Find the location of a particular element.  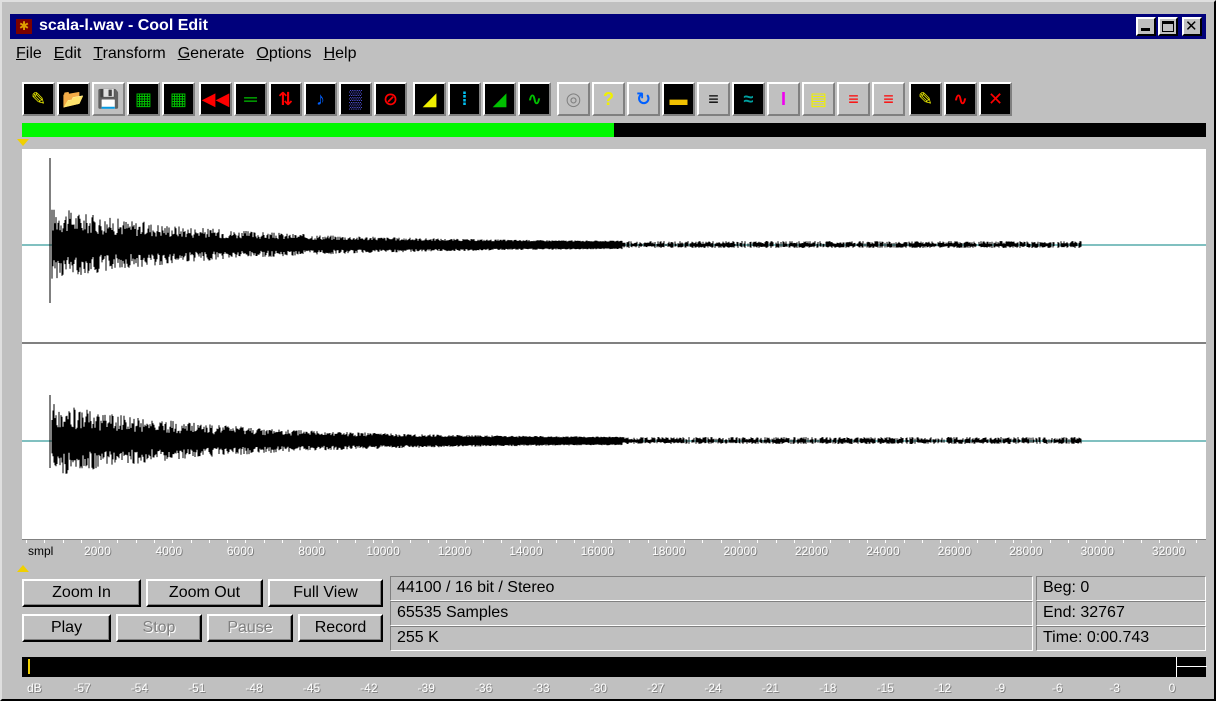

levels-icon: ▬ is located at coordinates (678, 99).